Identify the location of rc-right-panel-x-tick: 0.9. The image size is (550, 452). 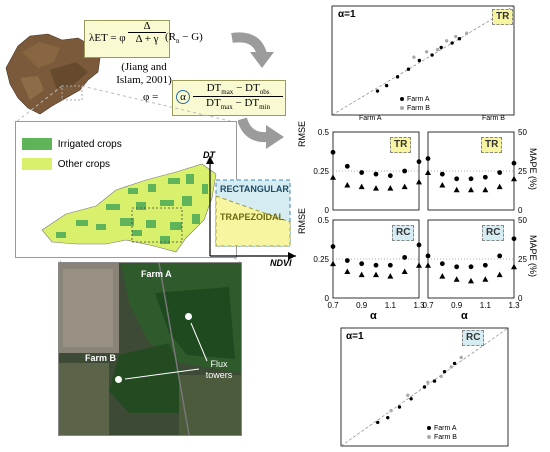
(457, 305).